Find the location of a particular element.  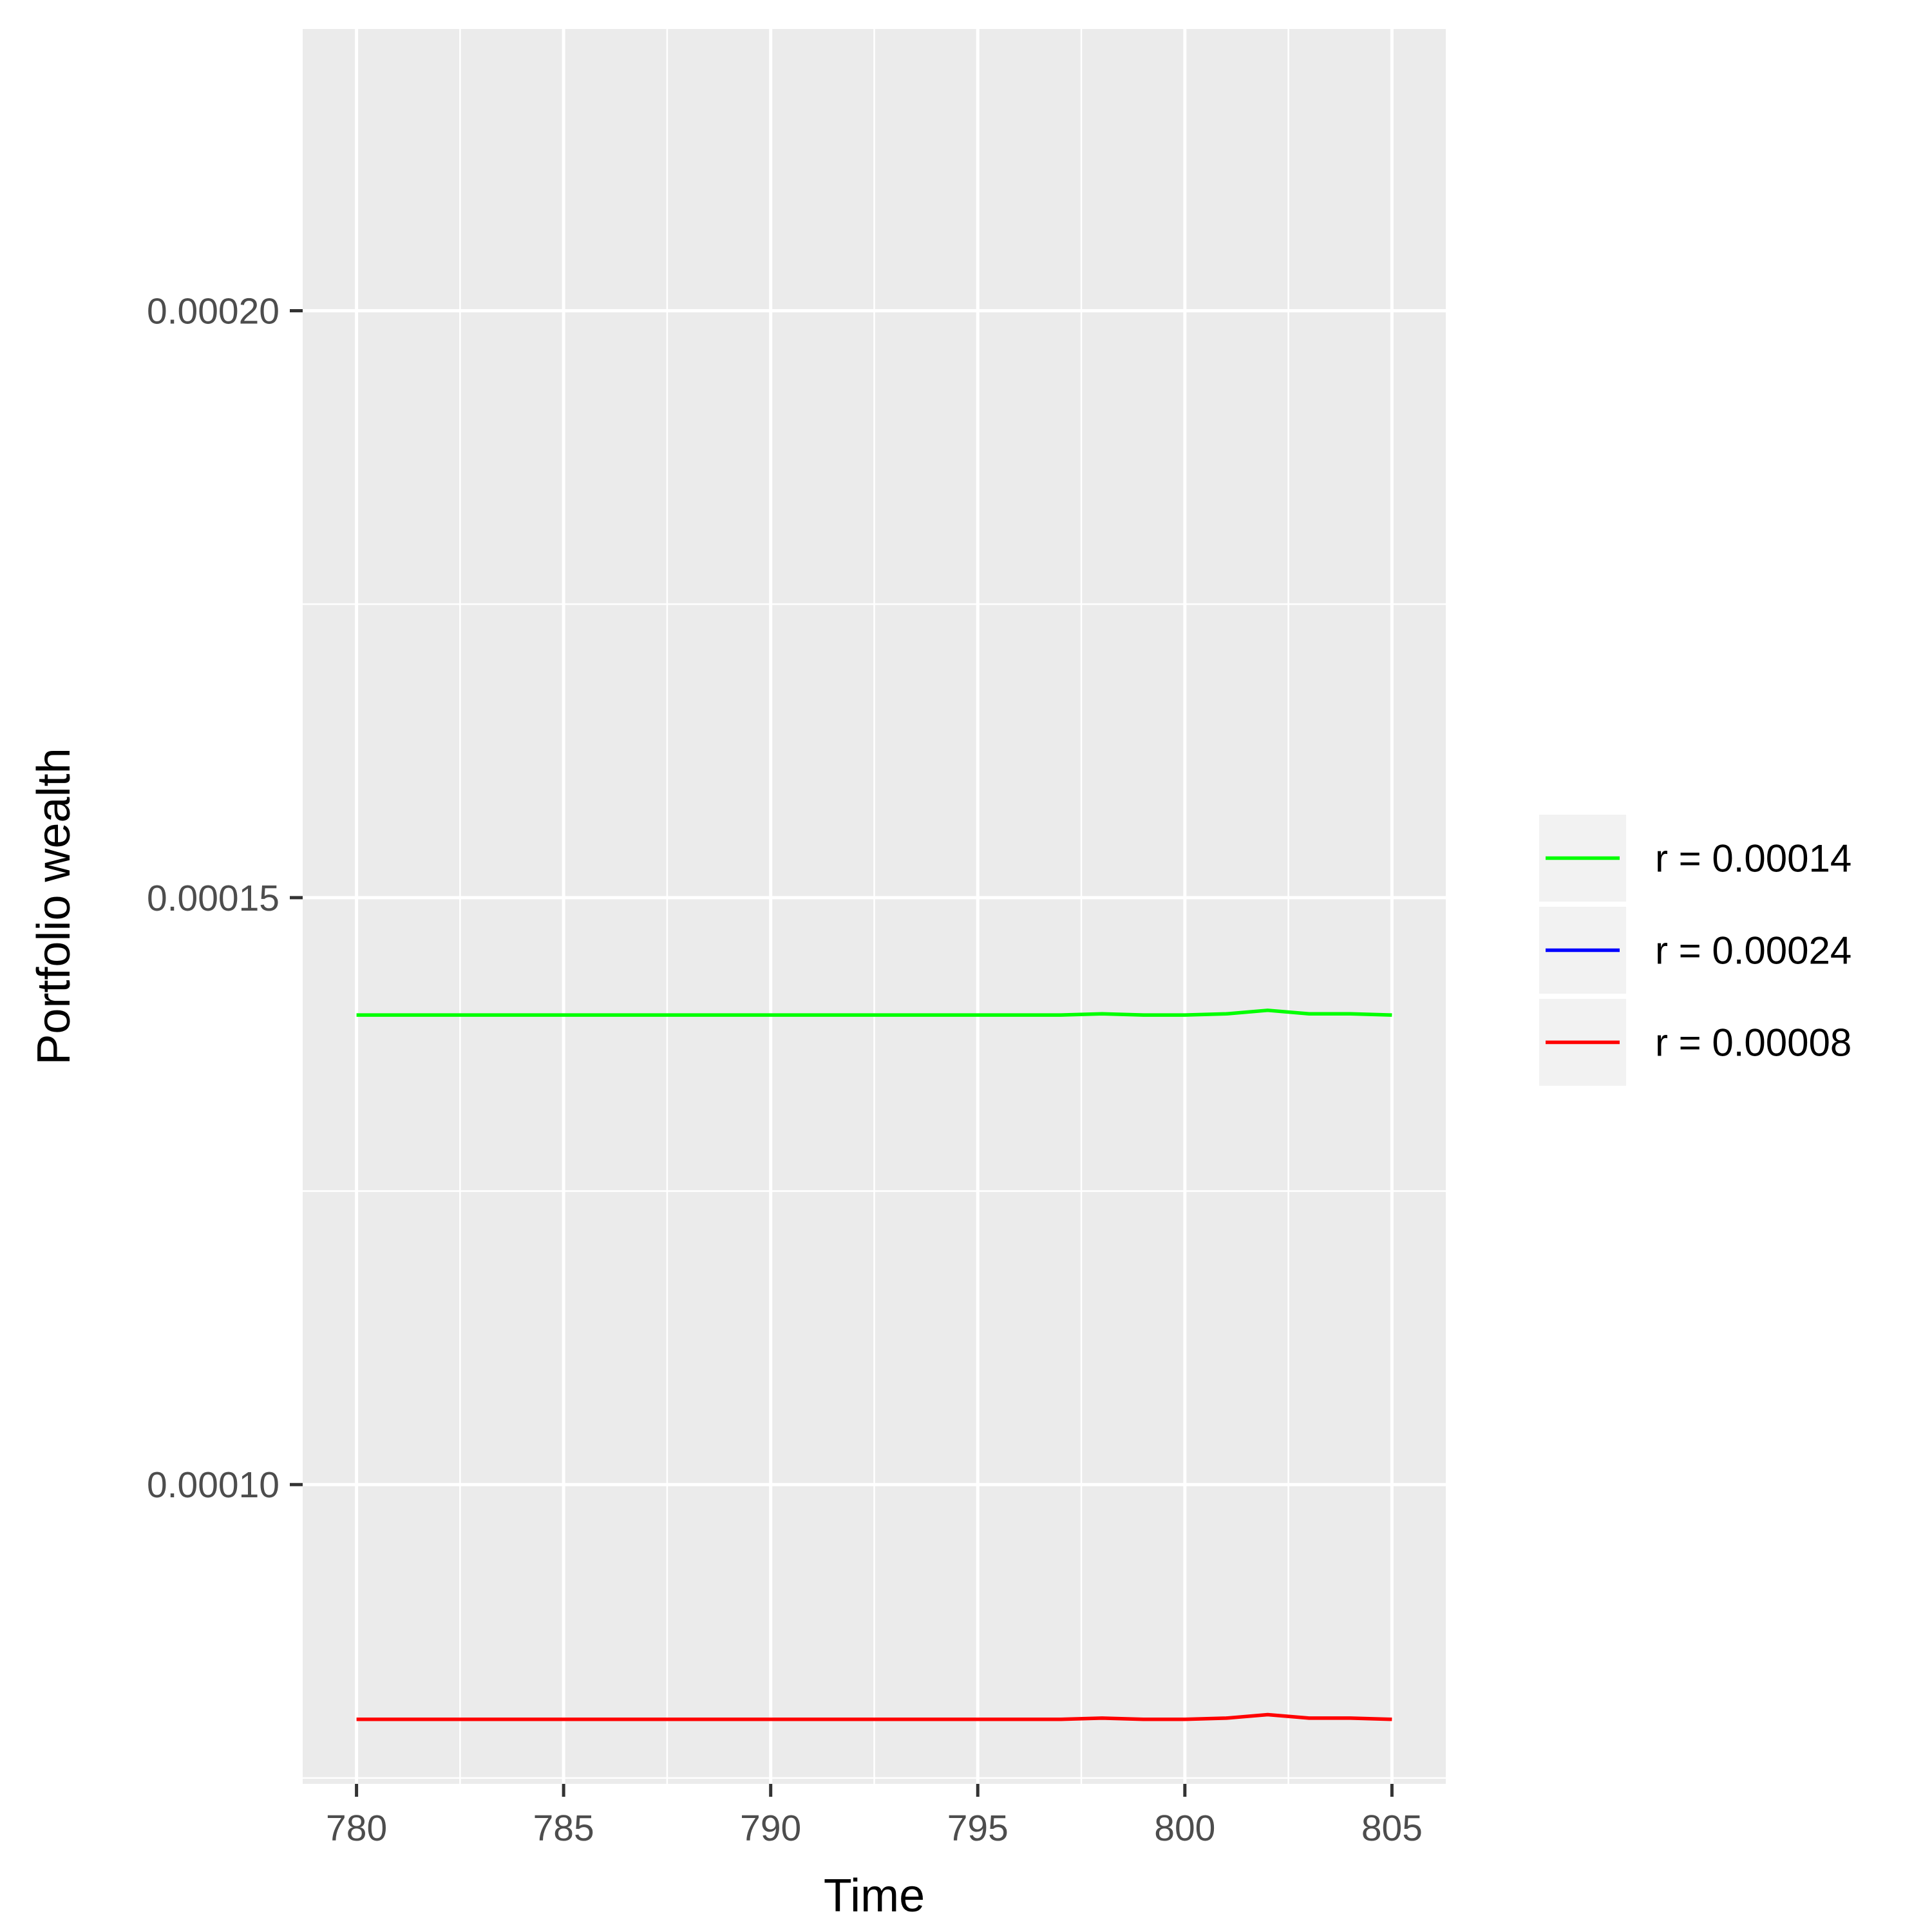

y-axis: 0.00010 0.00015 0.00020 is located at coordinates (225, 898).